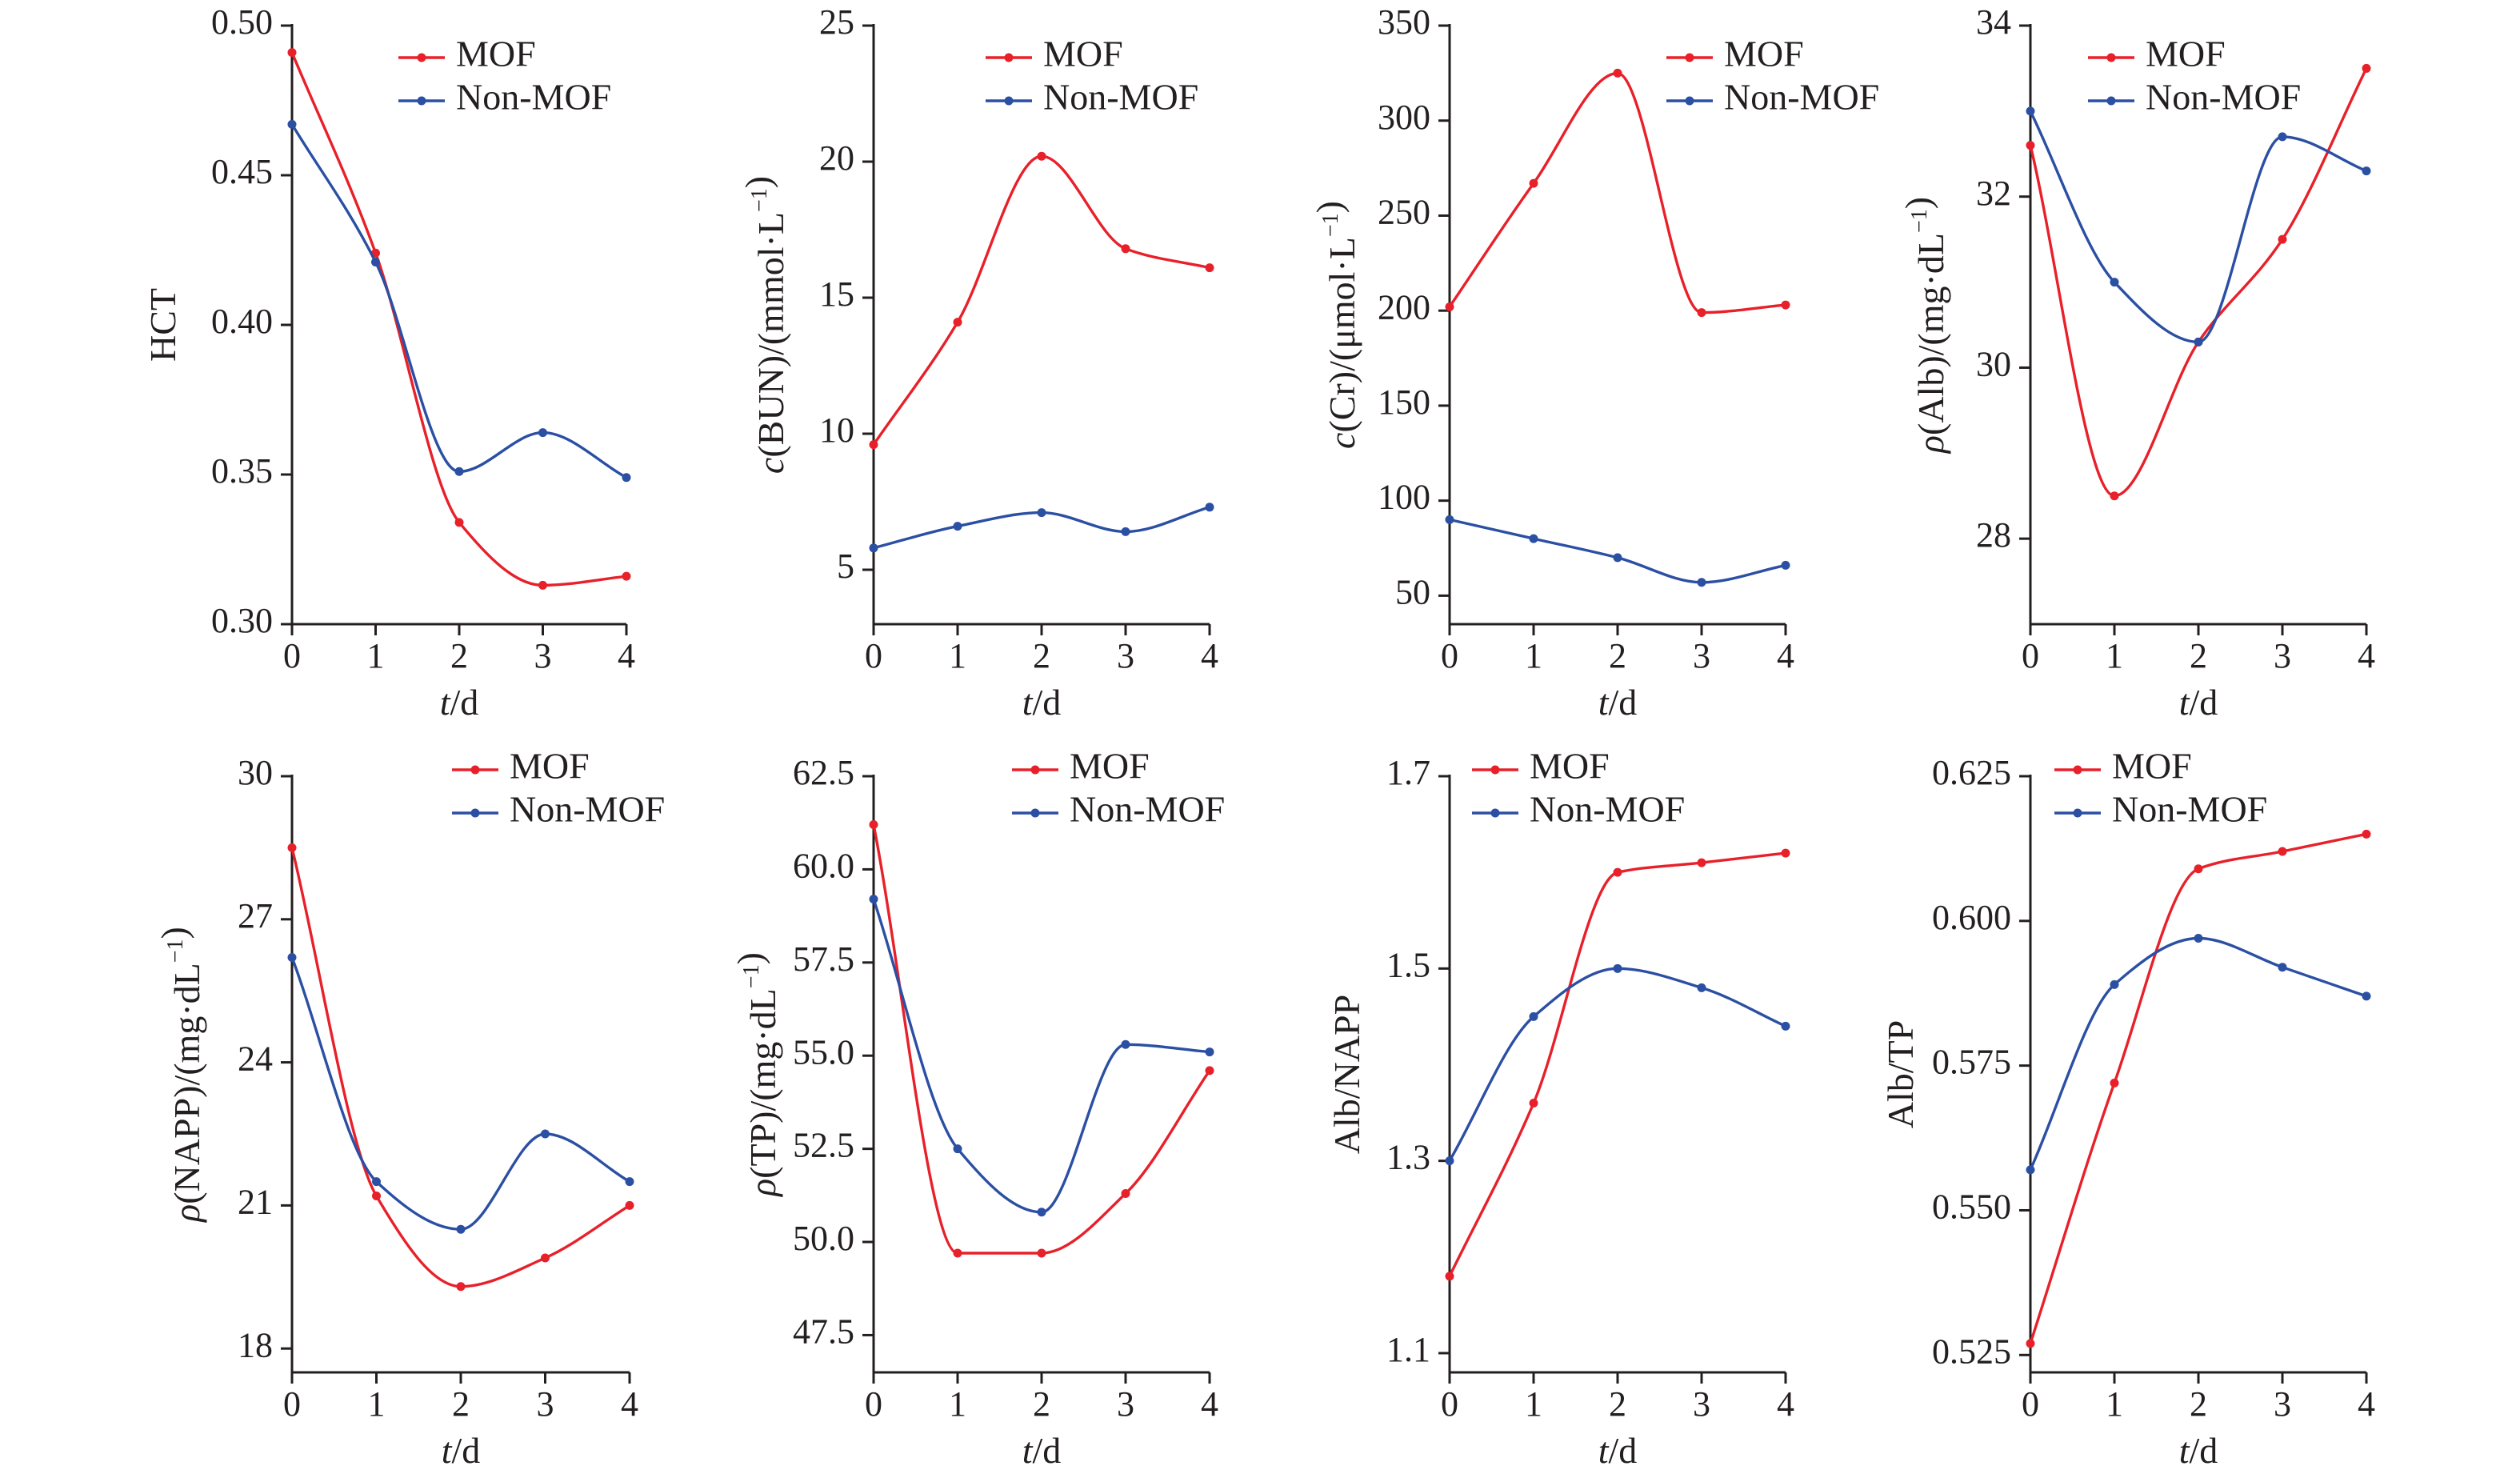 The width and height of the screenshot is (2520, 1478). What do you see at coordinates (1404, 213) in the screenshot?
I see `y-tick-label: 250` at bounding box center [1404, 213].